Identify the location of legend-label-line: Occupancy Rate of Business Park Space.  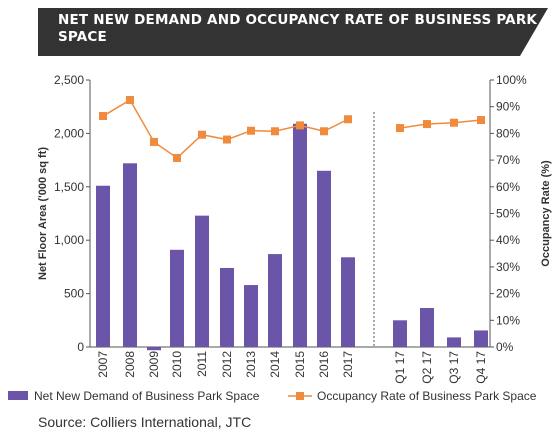
(427, 396).